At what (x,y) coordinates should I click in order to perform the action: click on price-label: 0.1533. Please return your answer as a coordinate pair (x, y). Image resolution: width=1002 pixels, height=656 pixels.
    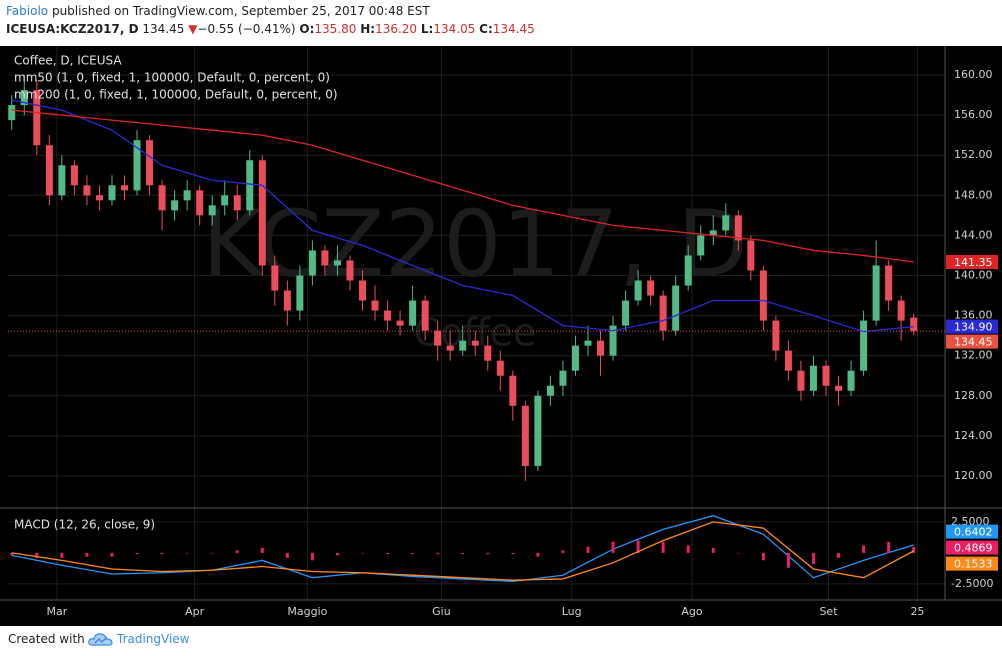
    Looking at the image, I should click on (973, 564).